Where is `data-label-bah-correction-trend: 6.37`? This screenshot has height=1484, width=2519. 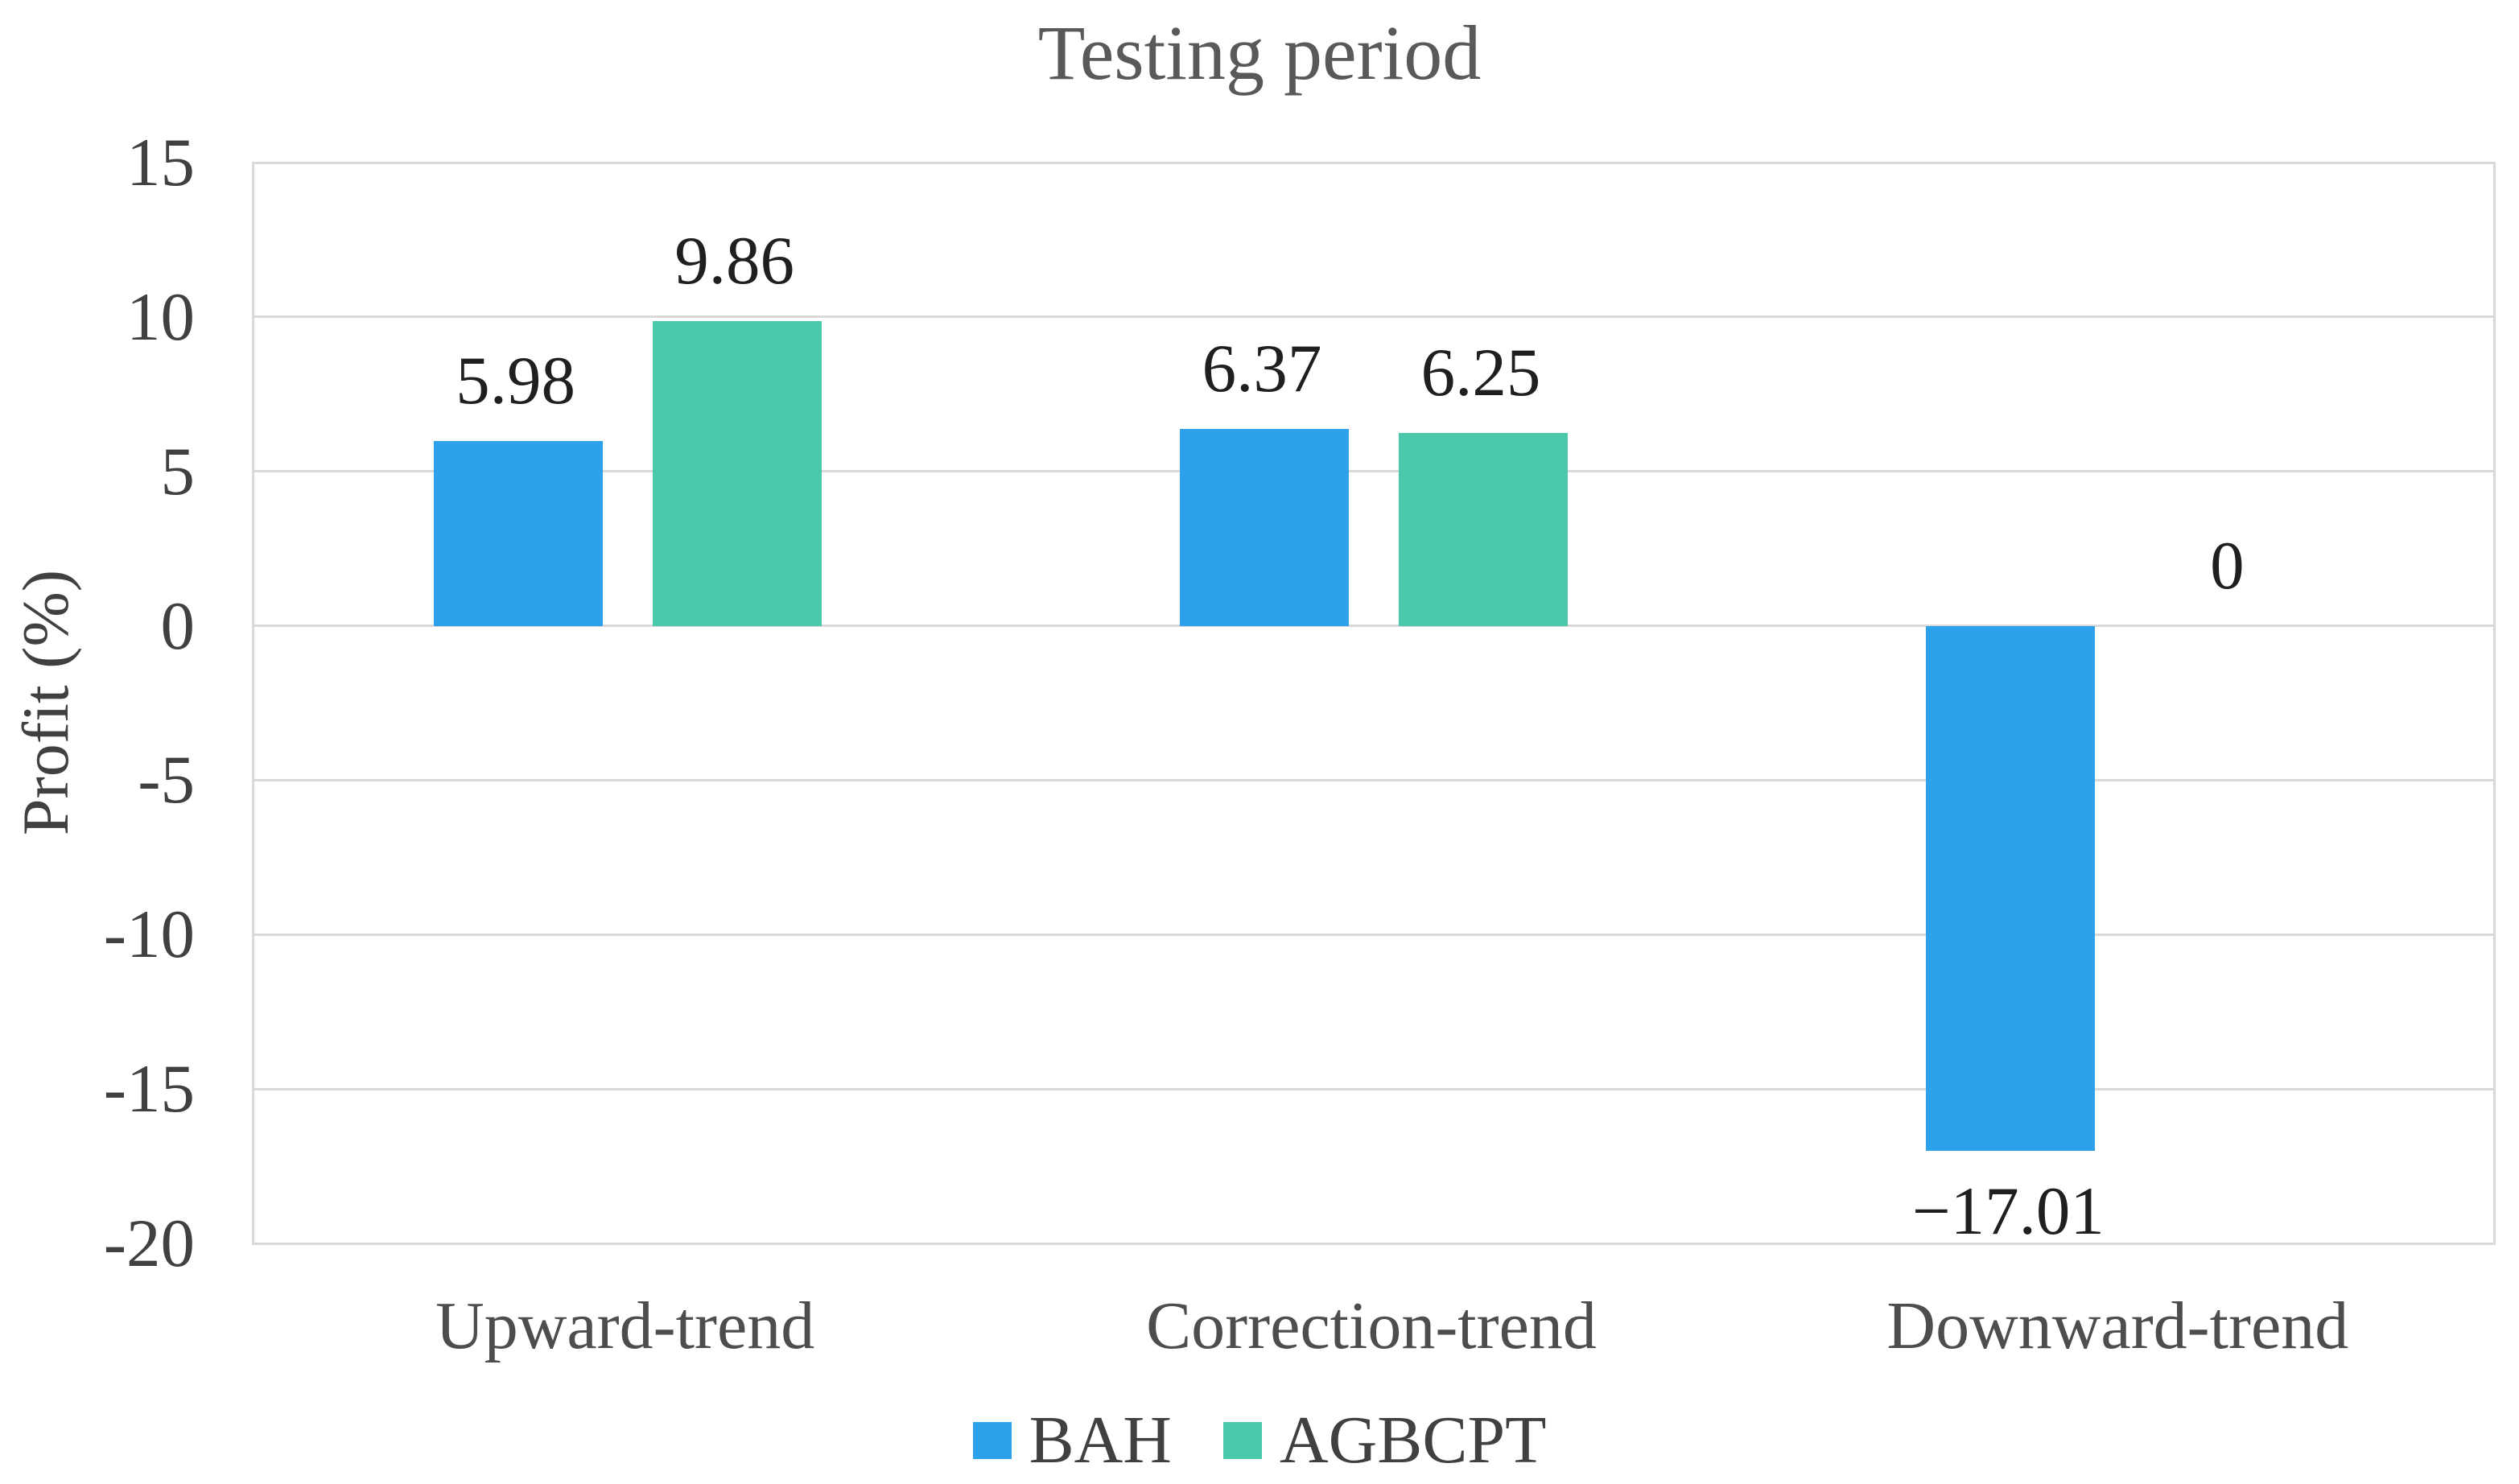
data-label-bah-correction-trend: 6.37 is located at coordinates (1262, 369).